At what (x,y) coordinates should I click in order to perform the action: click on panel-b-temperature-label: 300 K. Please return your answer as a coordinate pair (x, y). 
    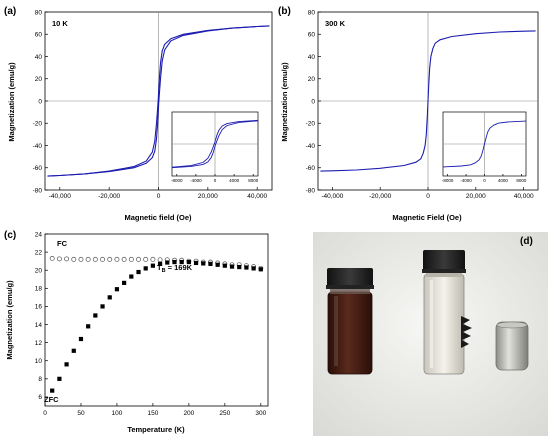
    Looking at the image, I should click on (335, 23).